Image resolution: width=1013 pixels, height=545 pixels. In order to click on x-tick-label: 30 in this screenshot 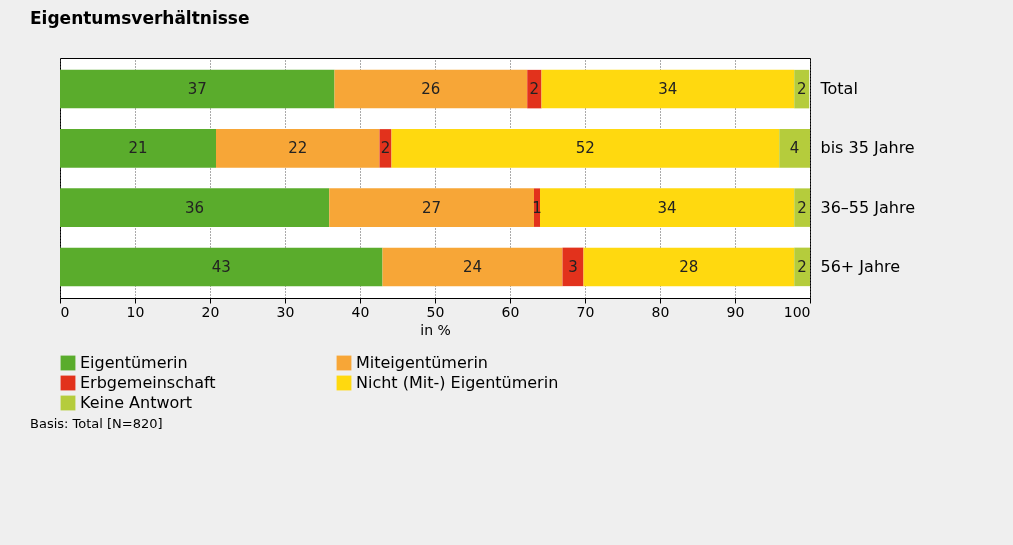, I will do `click(285, 311)`.